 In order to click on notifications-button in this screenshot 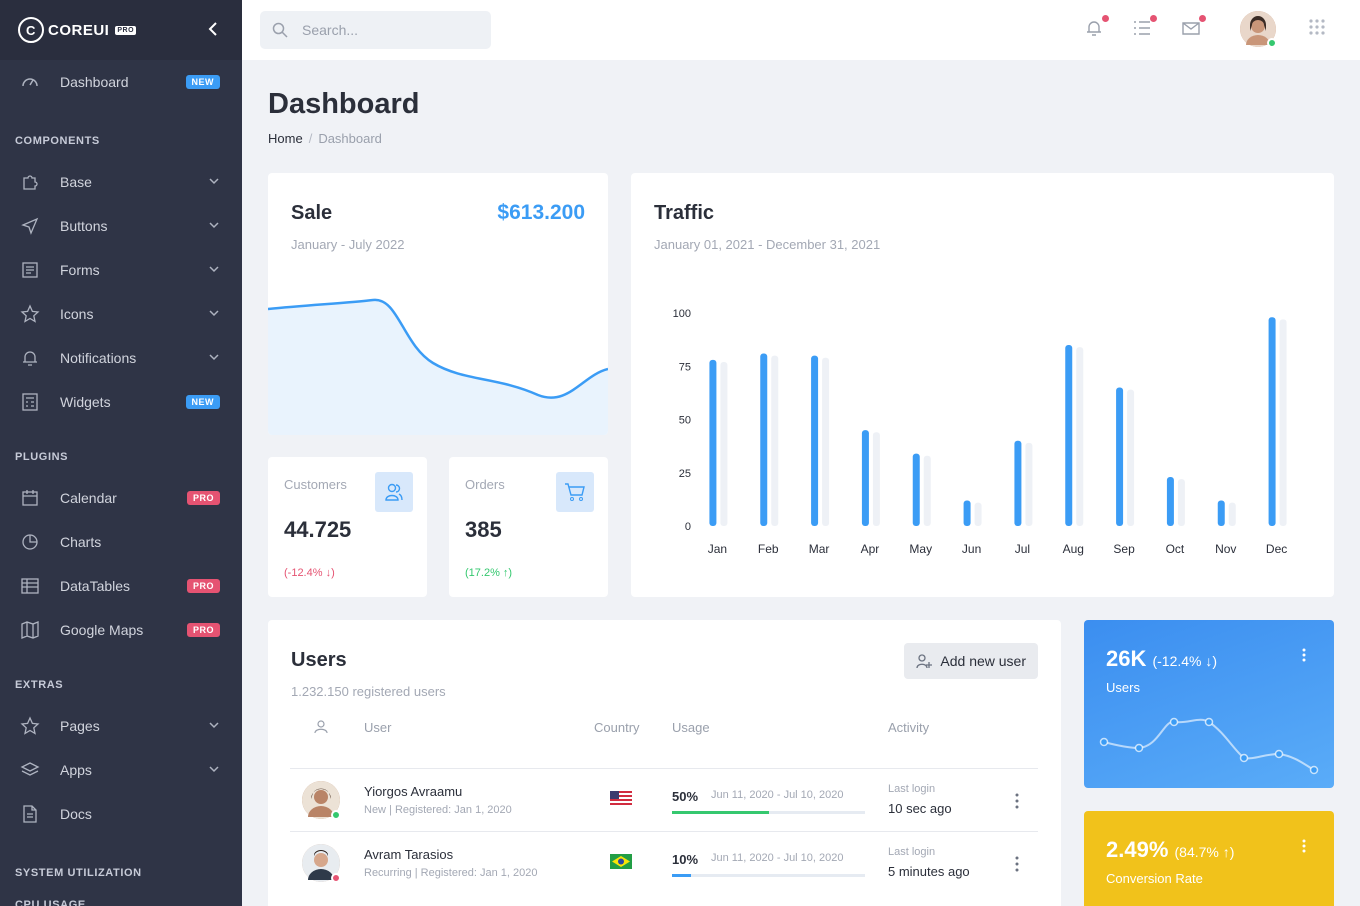, I will do `click(1096, 27)`.